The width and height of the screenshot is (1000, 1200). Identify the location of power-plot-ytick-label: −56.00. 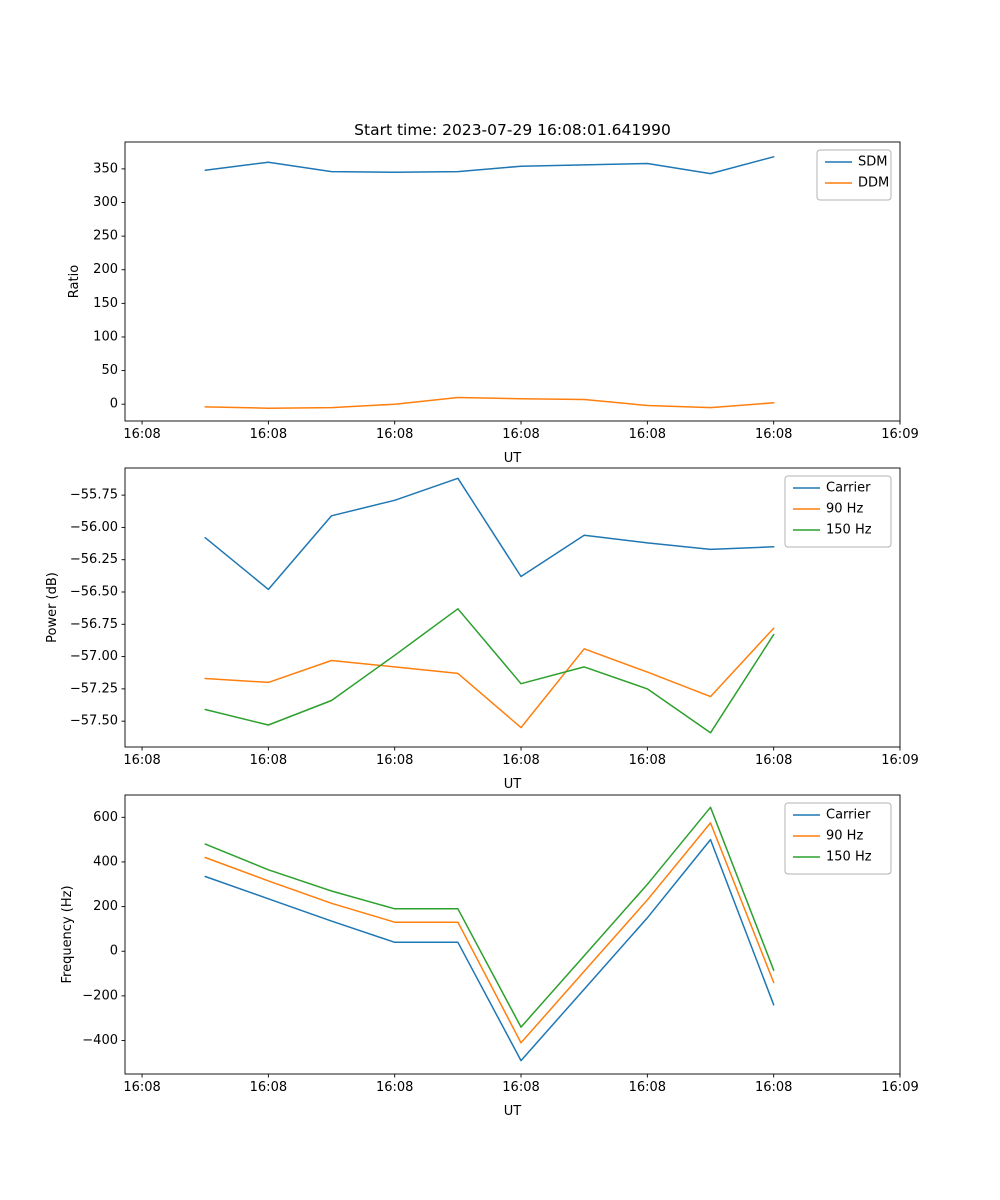
(94, 527).